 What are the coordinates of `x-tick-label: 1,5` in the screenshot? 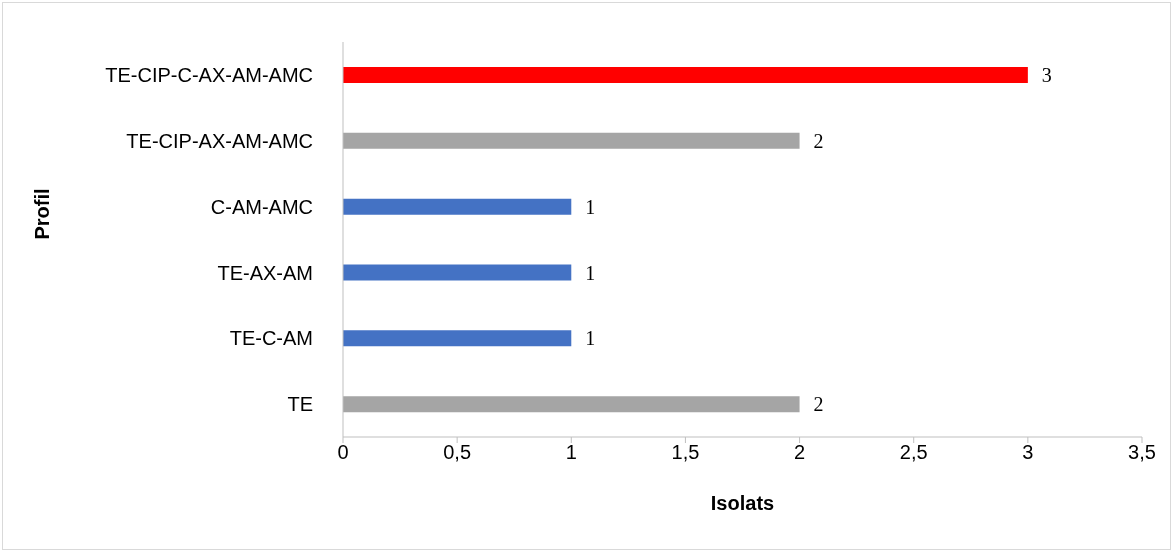 It's located at (685, 452).